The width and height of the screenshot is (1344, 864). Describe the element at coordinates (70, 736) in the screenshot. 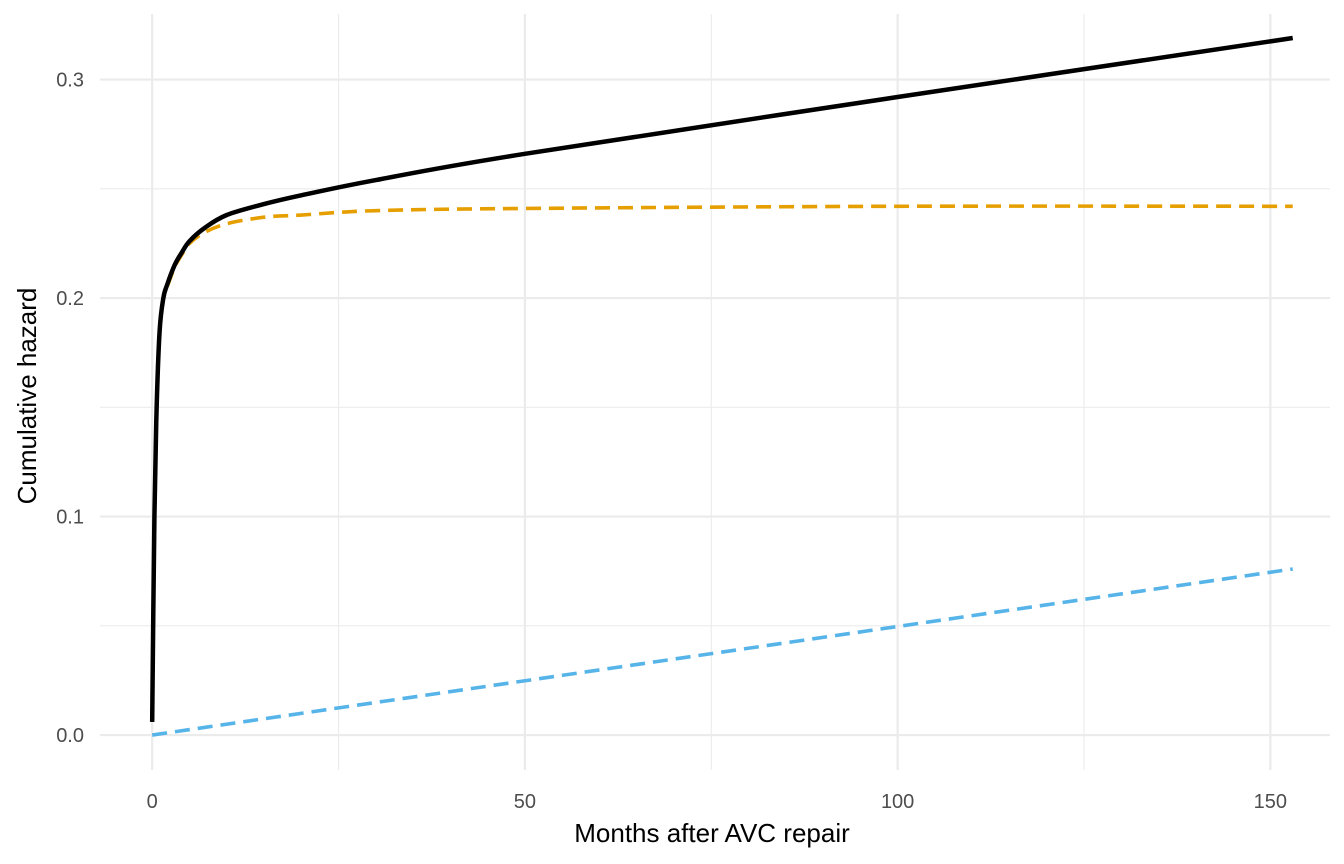

I see `y-tick-label: 0.0` at that location.